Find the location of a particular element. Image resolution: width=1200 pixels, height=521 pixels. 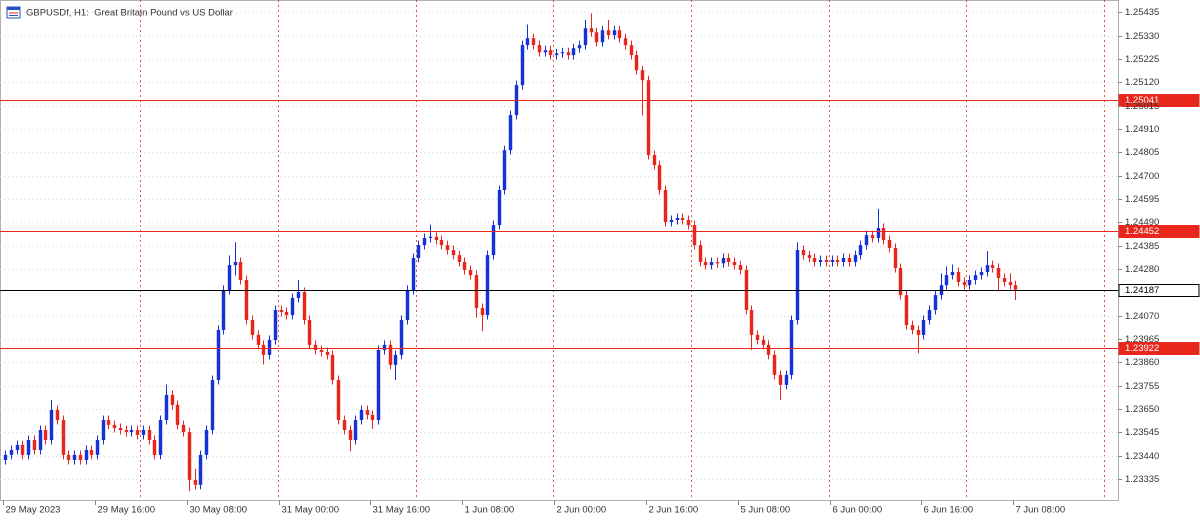

price-level-label: 1.25041 is located at coordinates (1142, 100).